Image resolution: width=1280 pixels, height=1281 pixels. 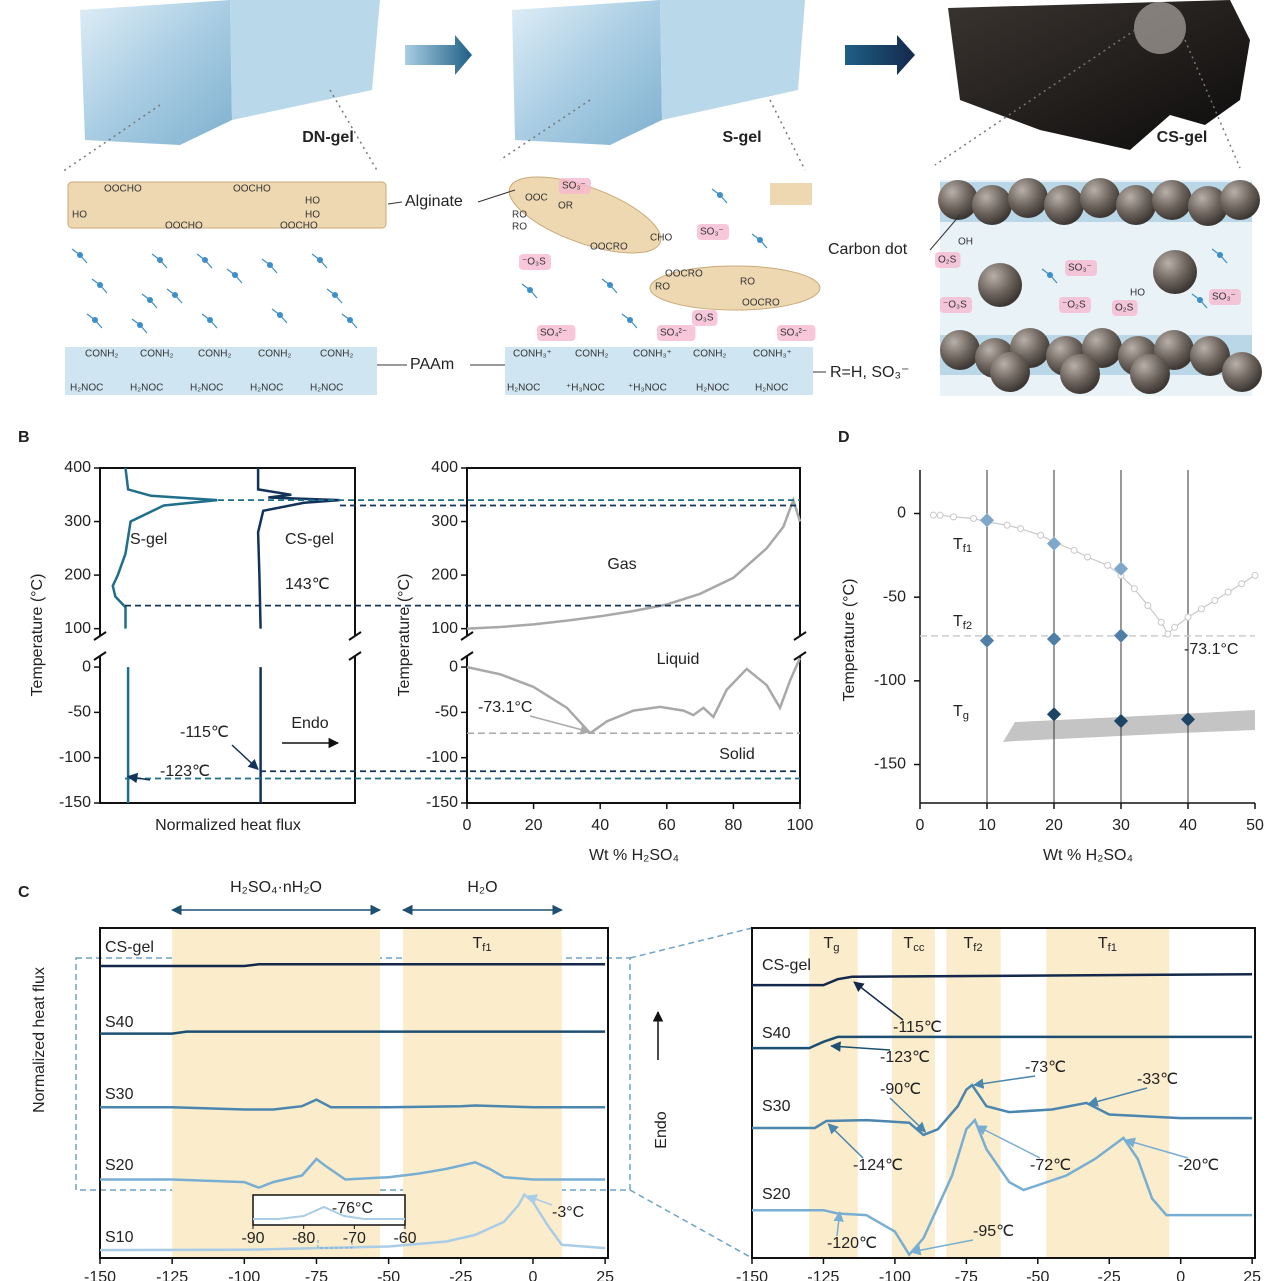 I want to click on tg-band, so click(x=1129, y=726).